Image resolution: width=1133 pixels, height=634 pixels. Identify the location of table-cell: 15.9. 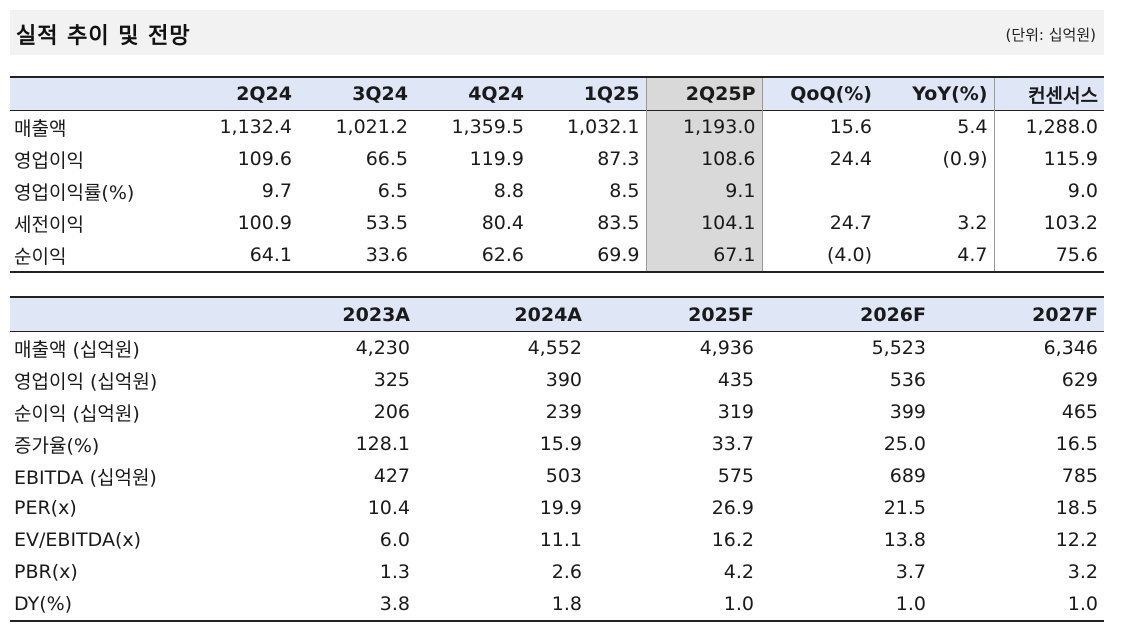
(560, 444).